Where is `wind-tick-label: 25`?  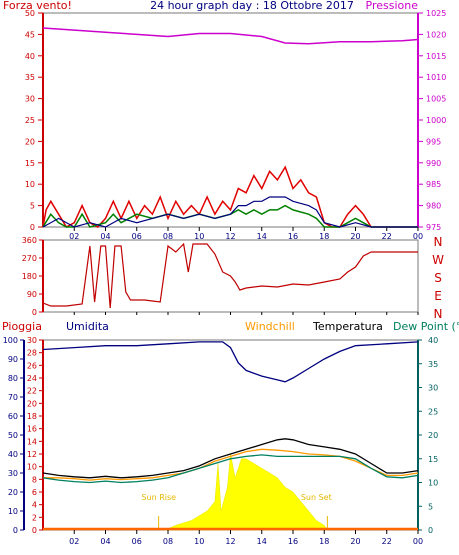 wind-tick-label: 25 is located at coordinates (30, 120).